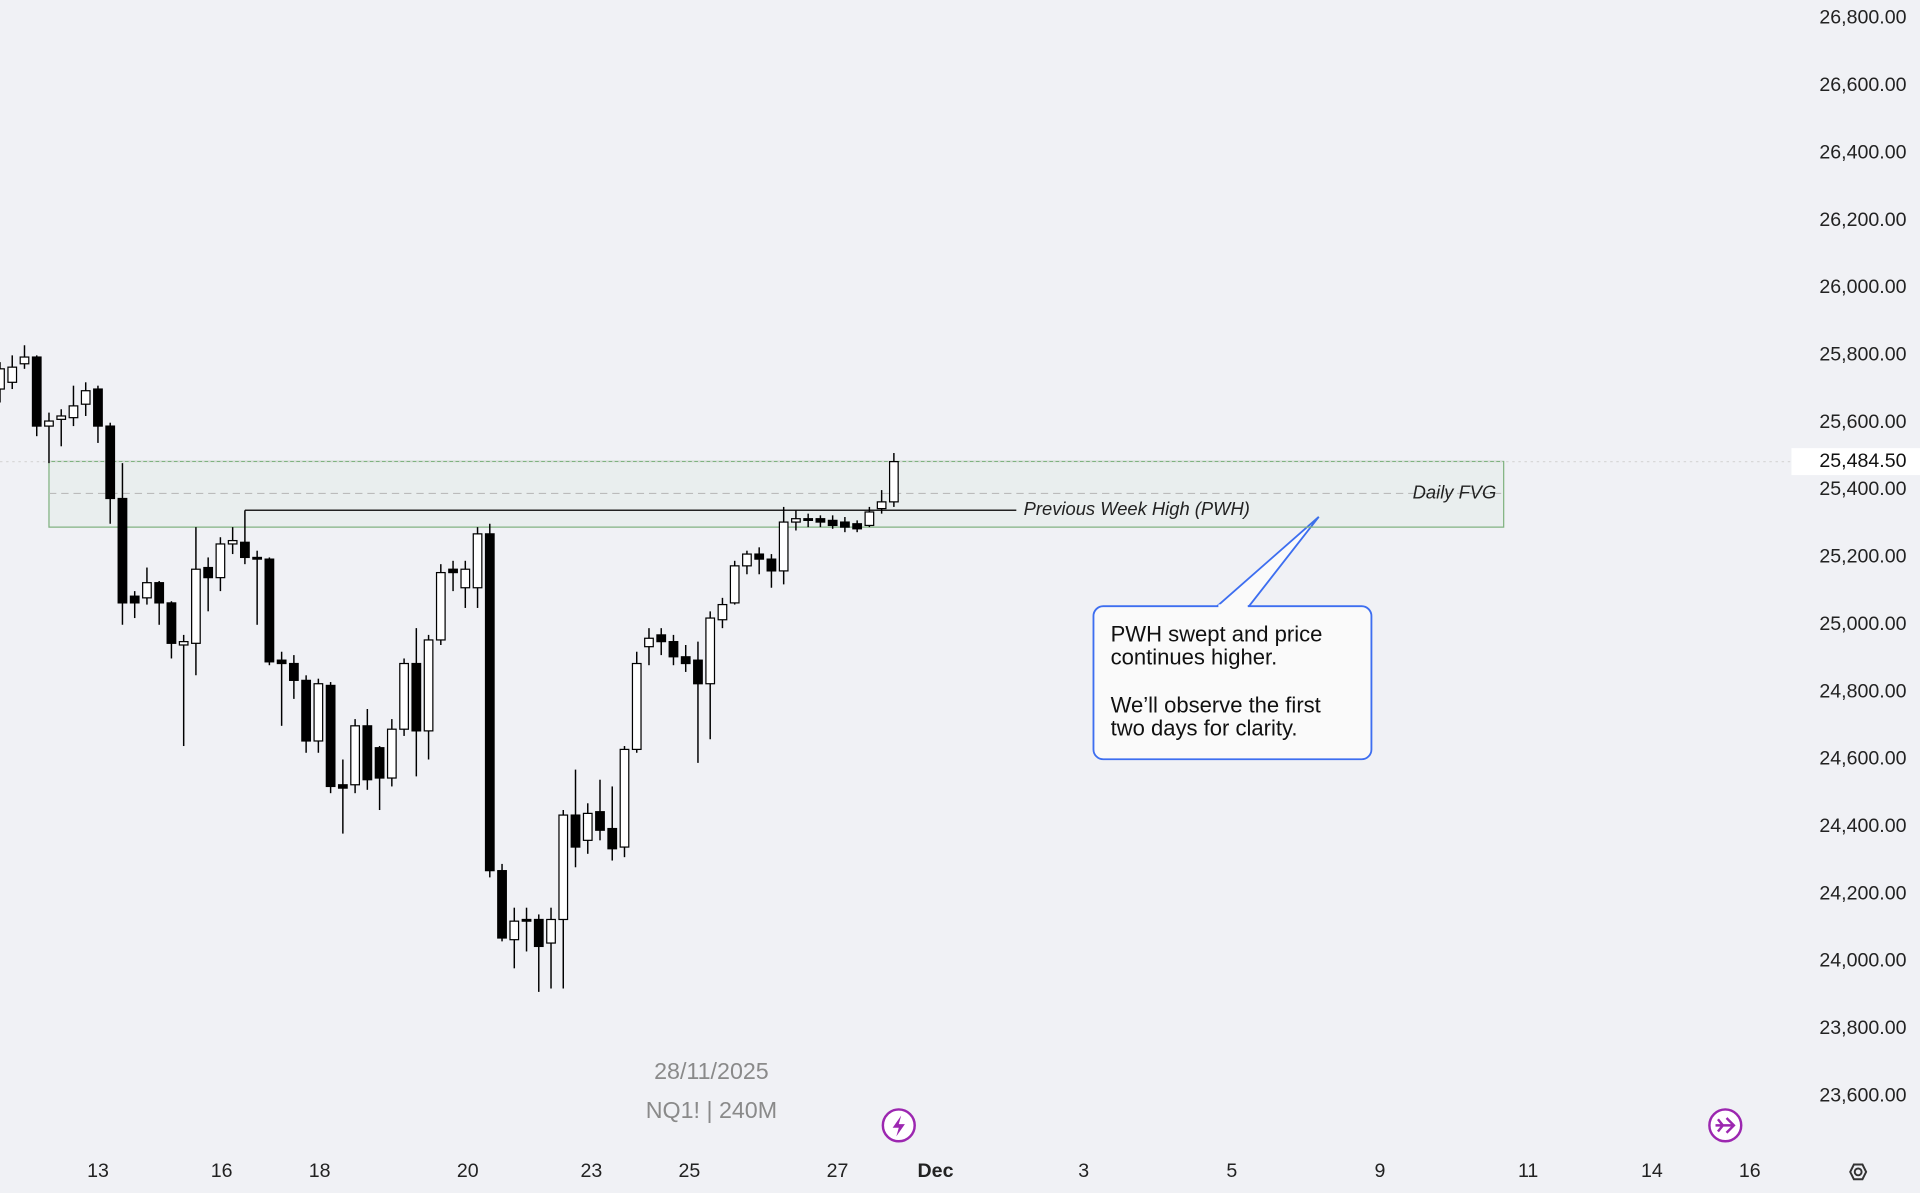 This screenshot has height=1193, width=1920. I want to click on scroll-icon, so click(1725, 1125).